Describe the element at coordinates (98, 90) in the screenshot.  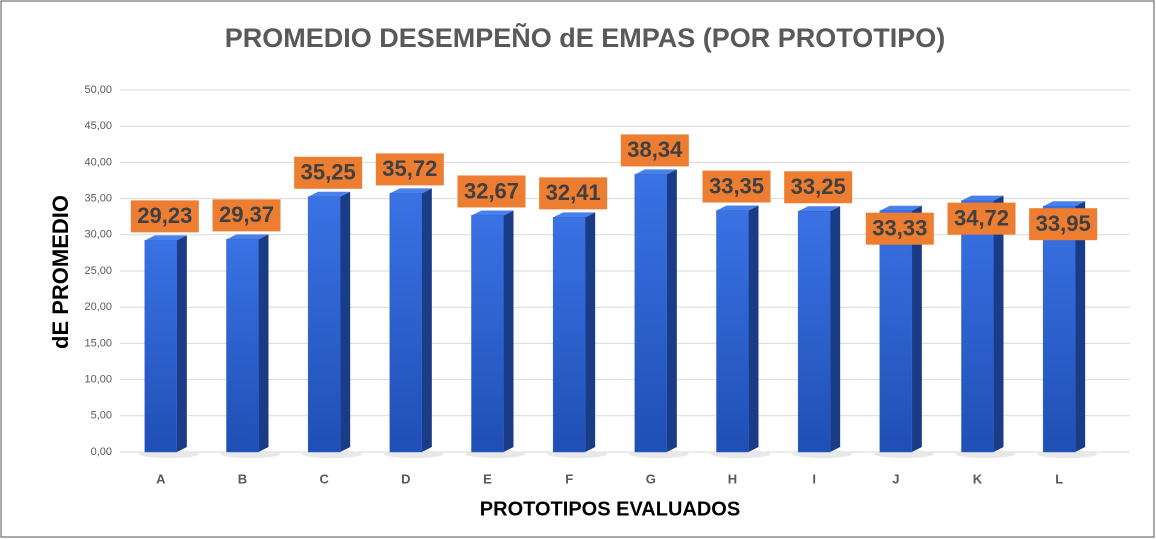
I see `y-tick-label: 50,00` at that location.